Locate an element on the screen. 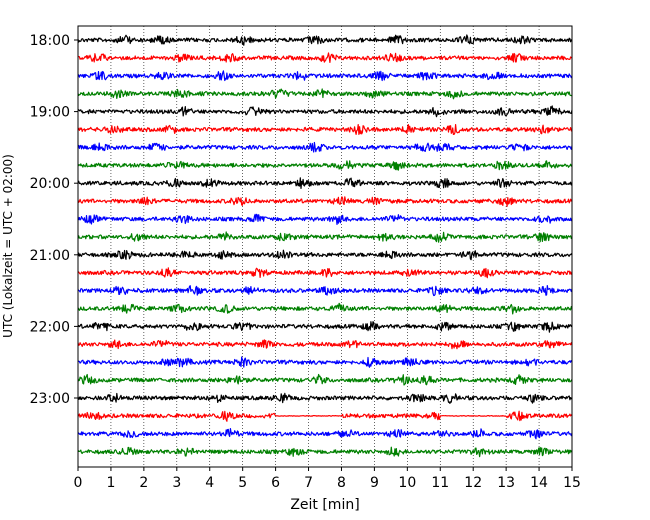  y-tick-label: 18:00 is located at coordinates (50, 41).